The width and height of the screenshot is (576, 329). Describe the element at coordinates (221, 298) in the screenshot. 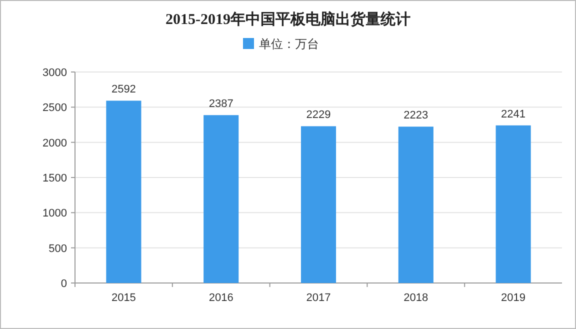

I see `x-tick-label: 2016` at that location.